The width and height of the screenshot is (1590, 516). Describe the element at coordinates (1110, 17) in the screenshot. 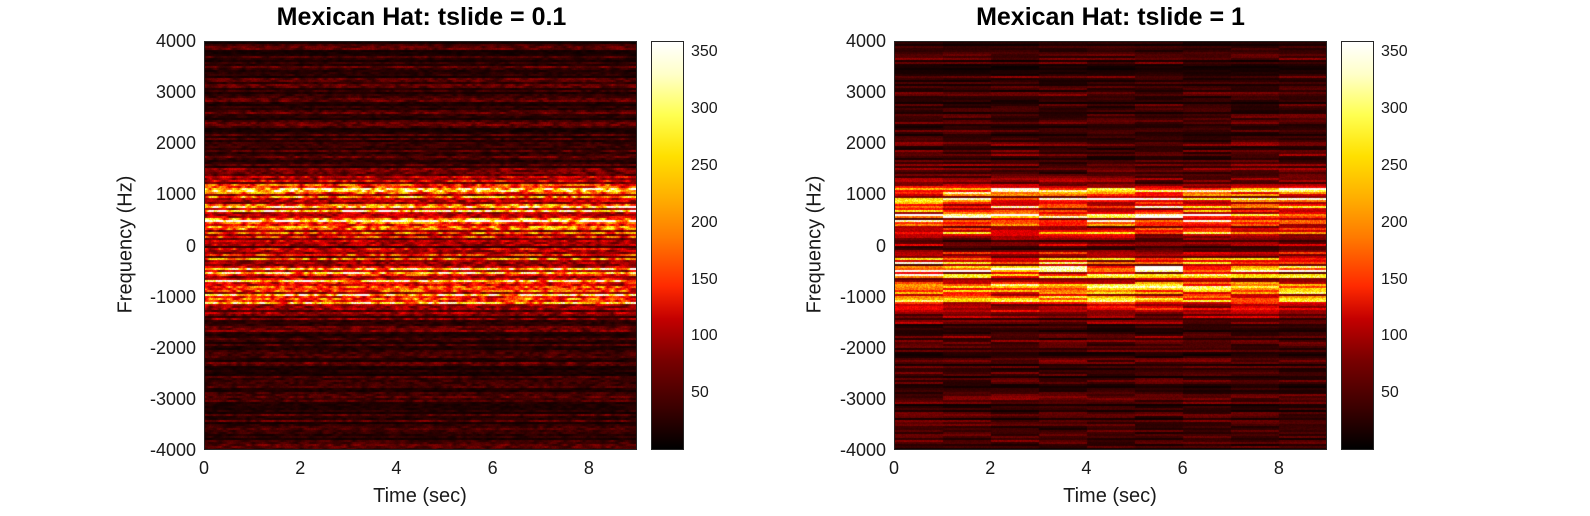

I see `chart-title: Mexican Hat: tslide = 1` at that location.